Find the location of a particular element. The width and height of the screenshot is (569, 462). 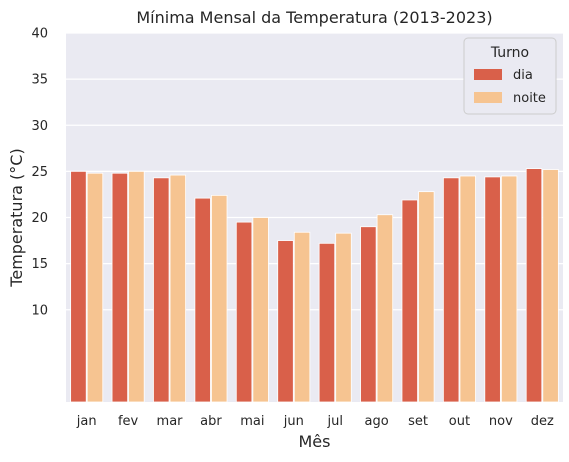

bar-dia-fev is located at coordinates (120, 287).